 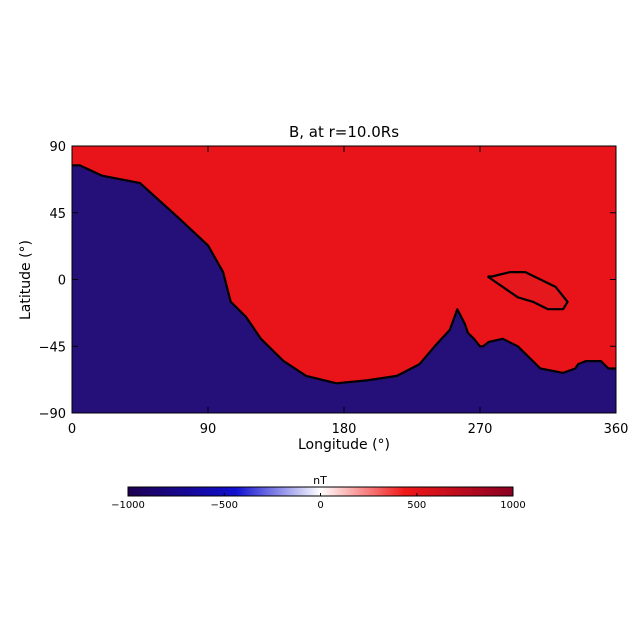 I want to click on positive-polarity-lobe, so click(x=527, y=291).